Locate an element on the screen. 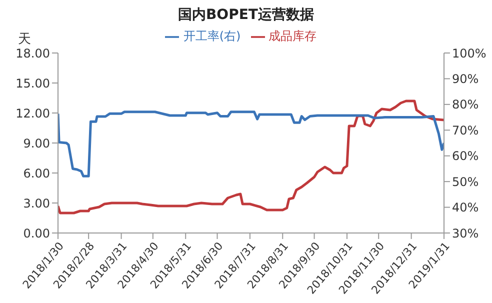 Image resolution: width=492 pixels, height=303 pixels. y2-tick-label: 70% is located at coordinates (465, 130).